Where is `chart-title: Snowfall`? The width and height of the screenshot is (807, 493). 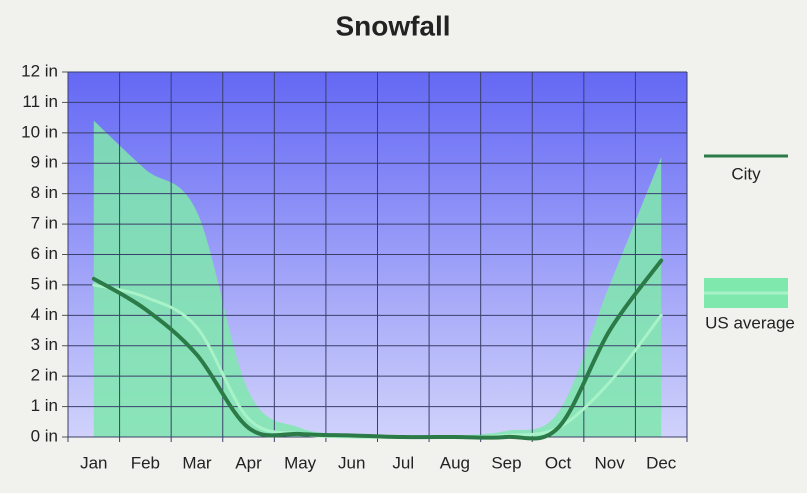 chart-title: Snowfall is located at coordinates (392, 25).